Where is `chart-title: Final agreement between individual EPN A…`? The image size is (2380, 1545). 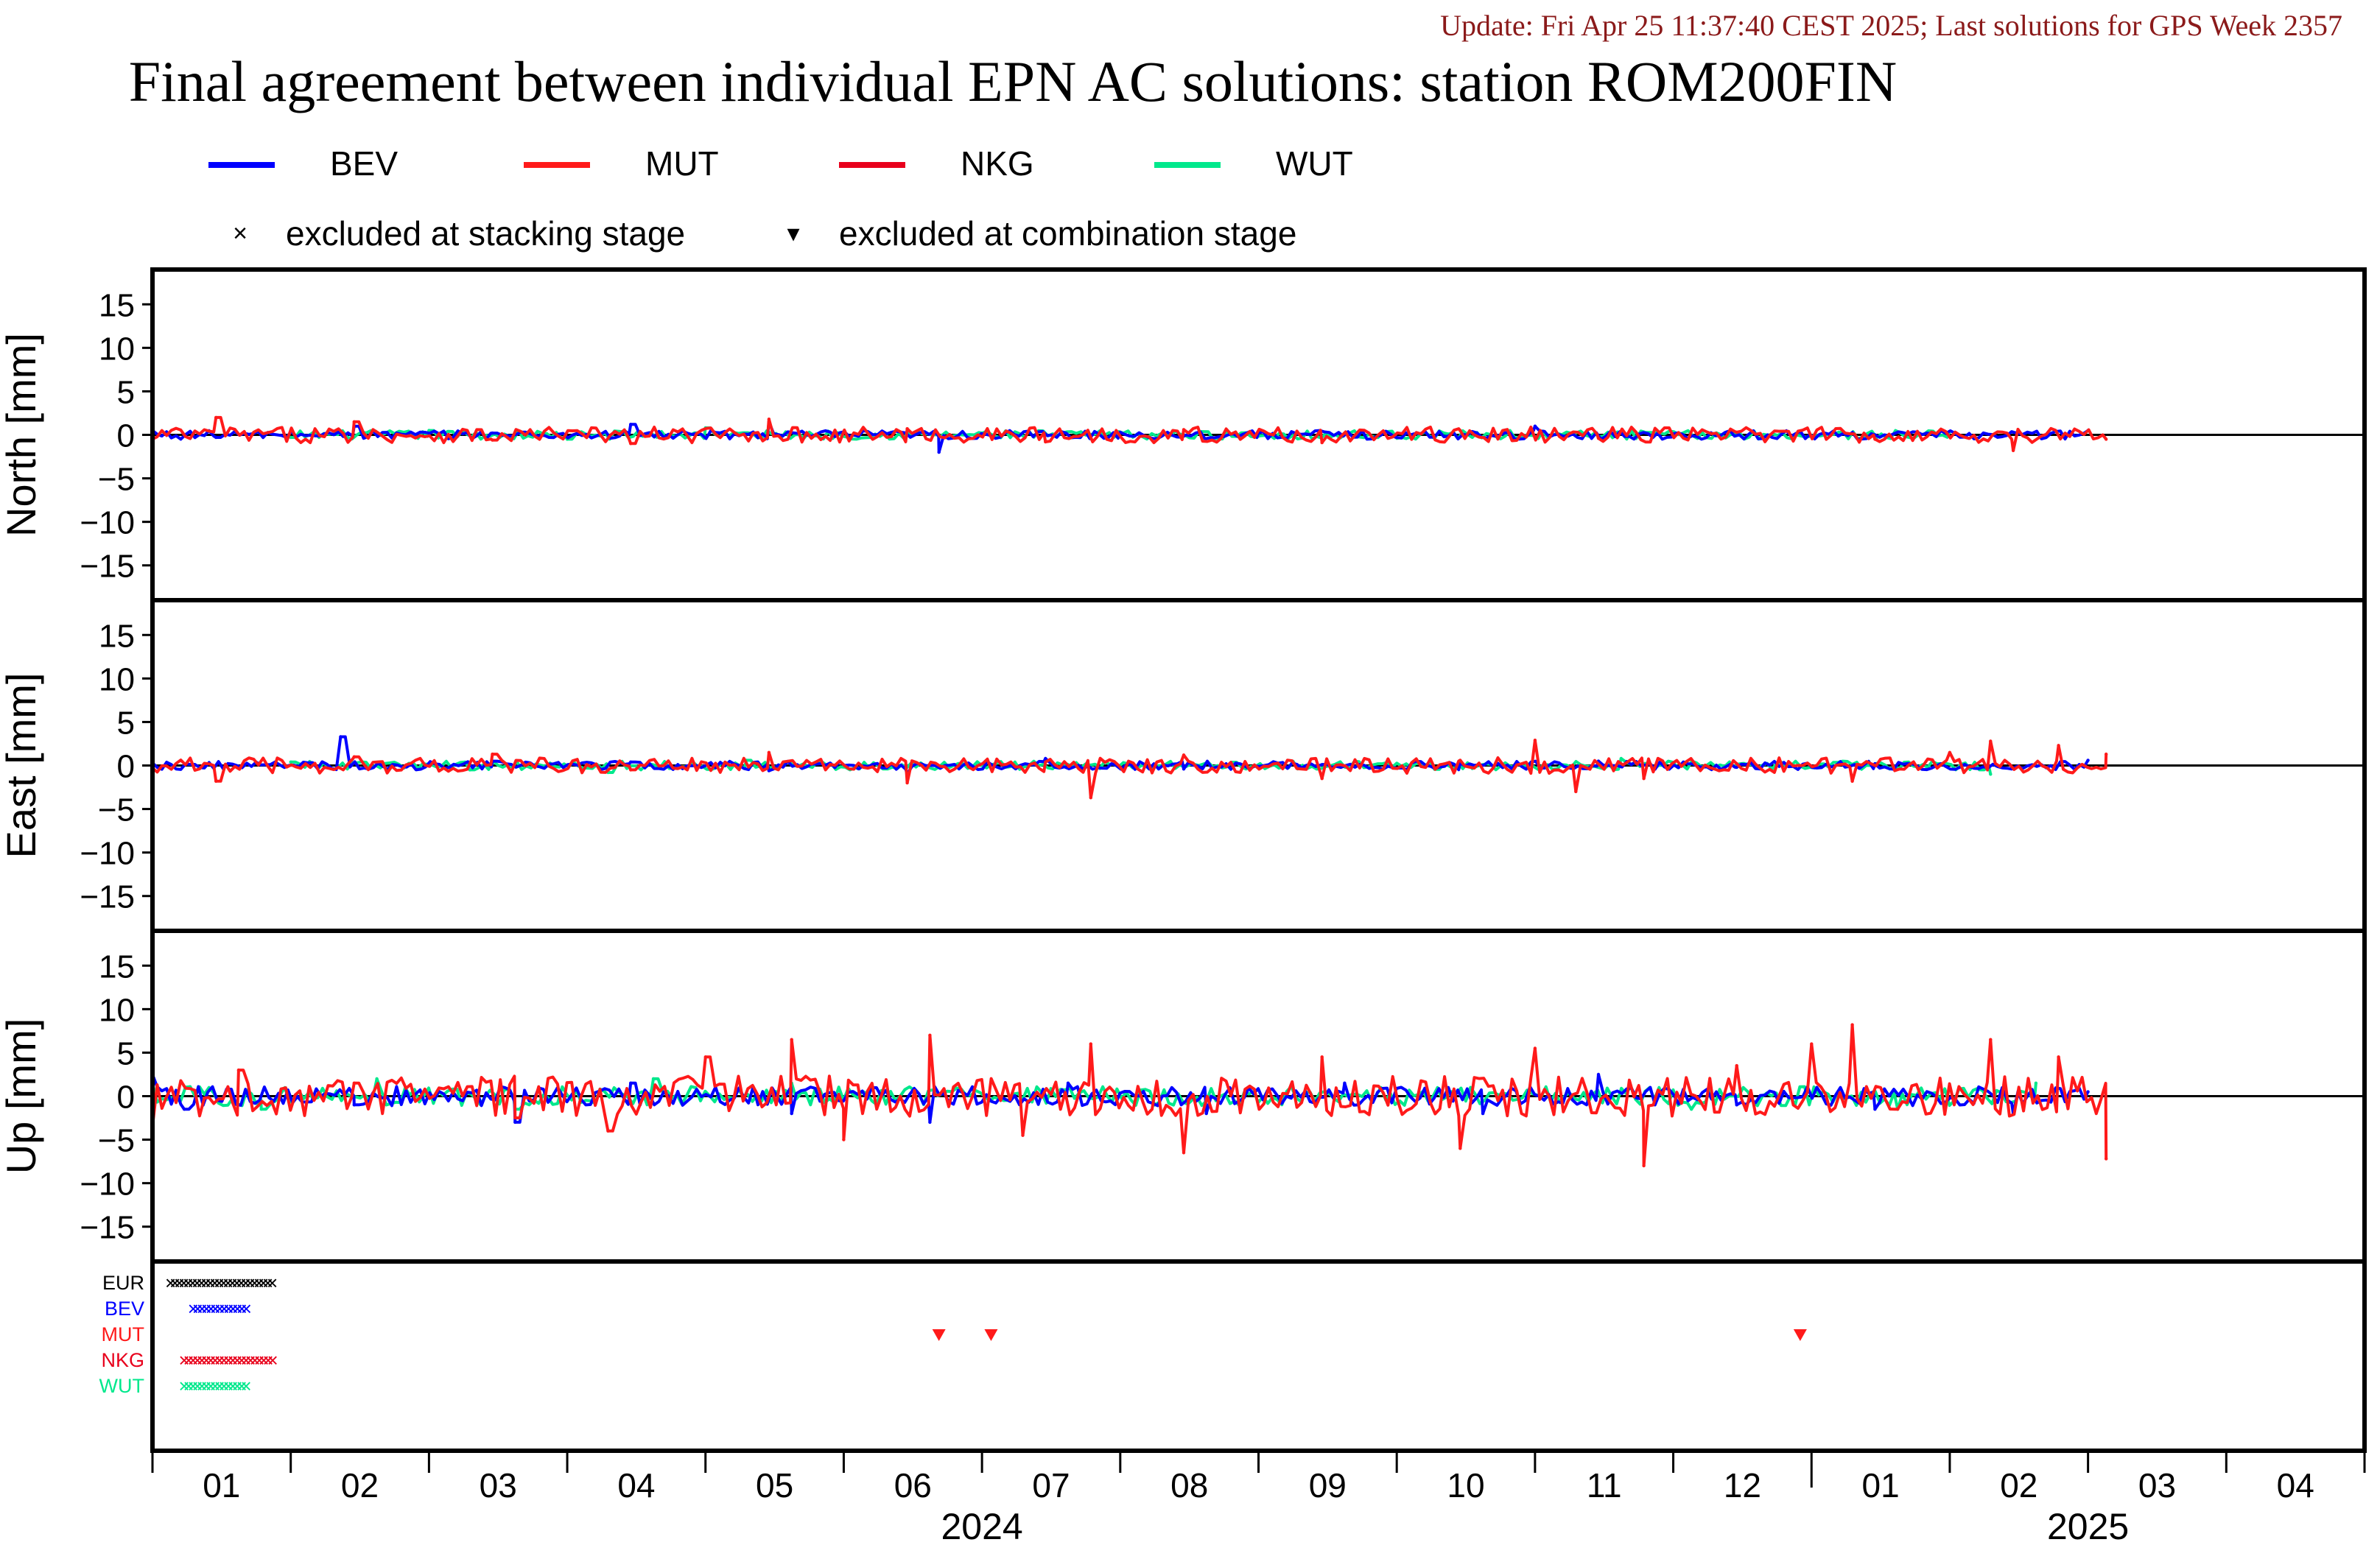 chart-title: Final agreement between individual EPN A… is located at coordinates (1013, 81).